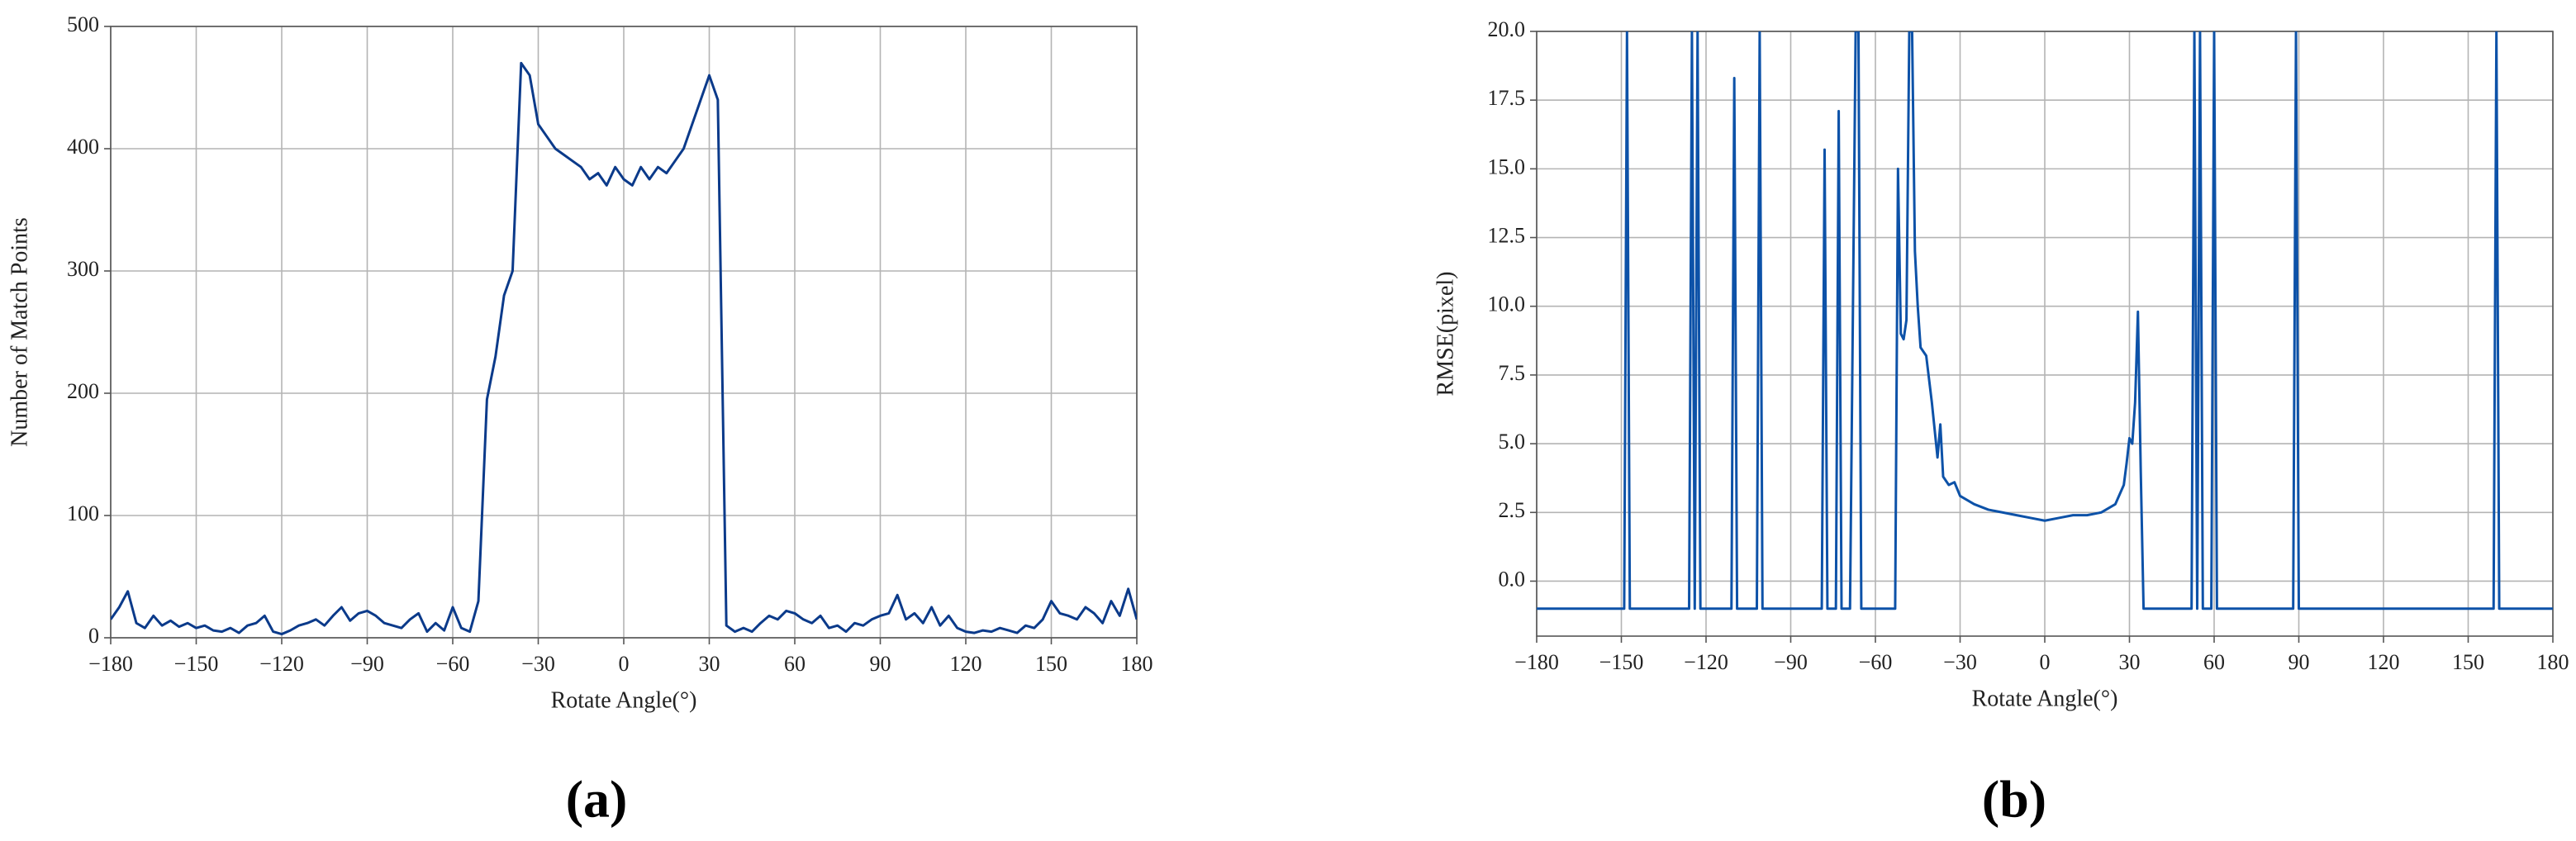 Image resolution: width=2576 pixels, height=841 pixels. I want to click on y-tick-label: 300, so click(83, 269).